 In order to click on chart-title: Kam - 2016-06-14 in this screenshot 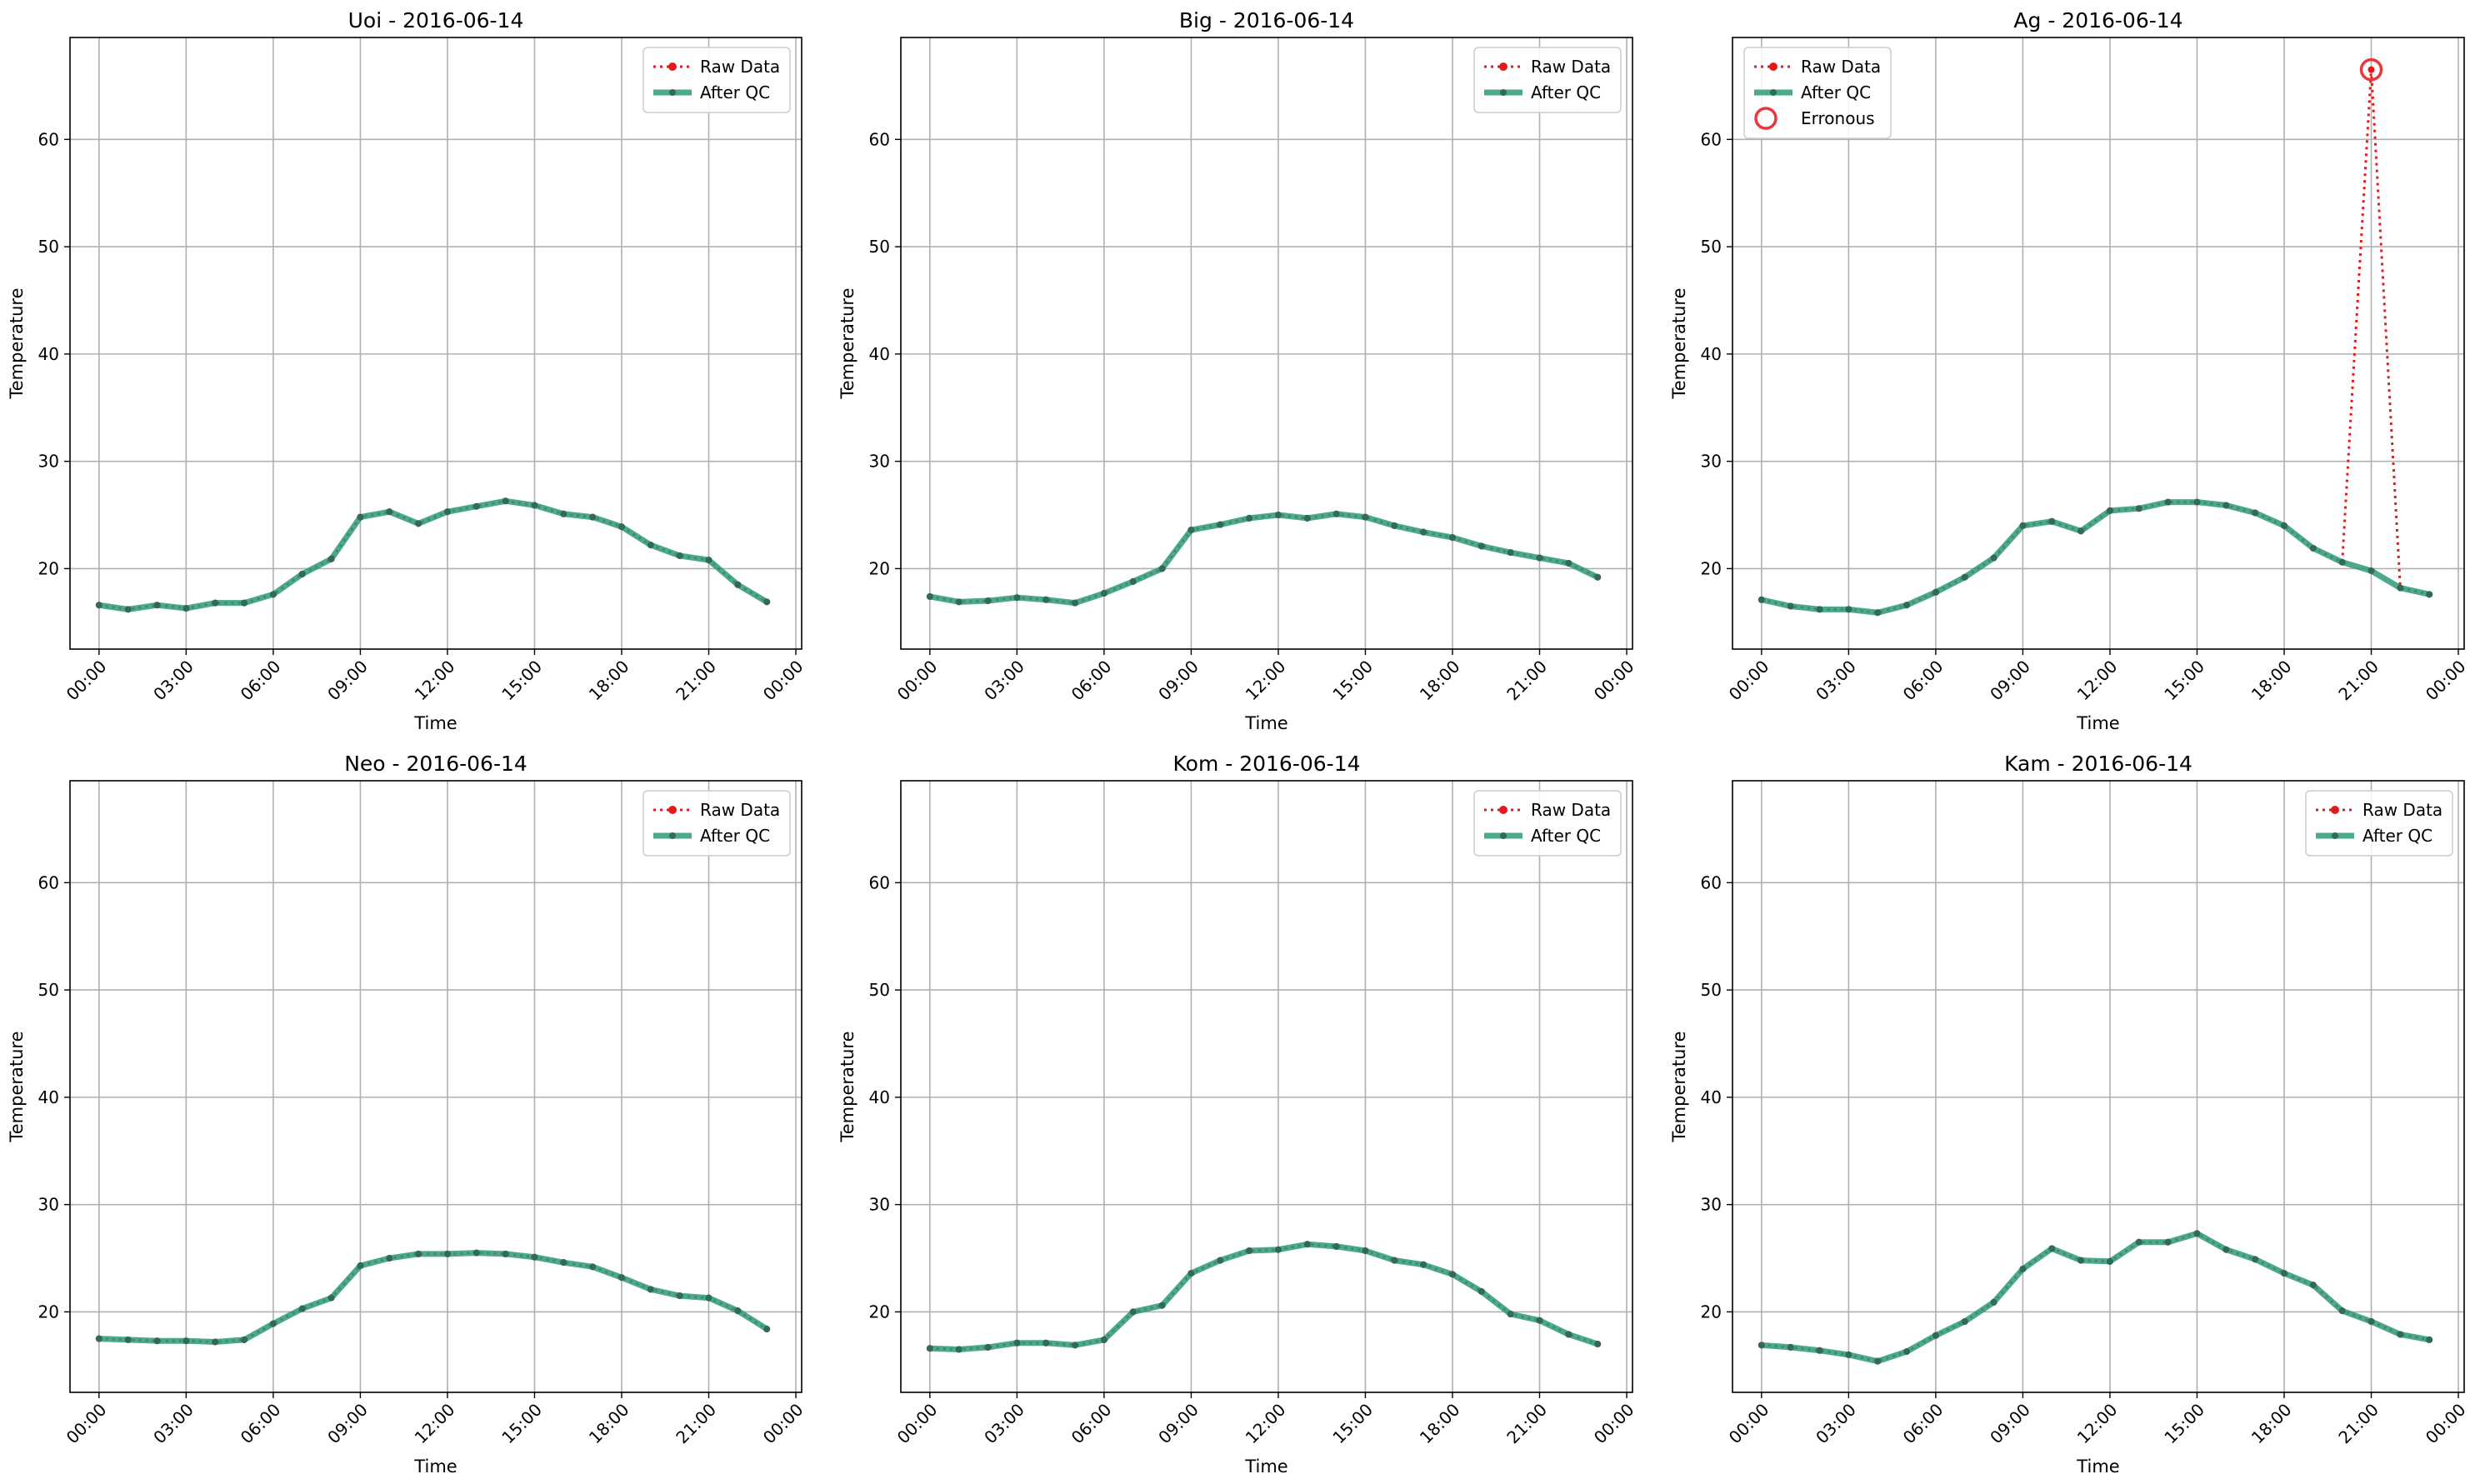, I will do `click(2098, 764)`.